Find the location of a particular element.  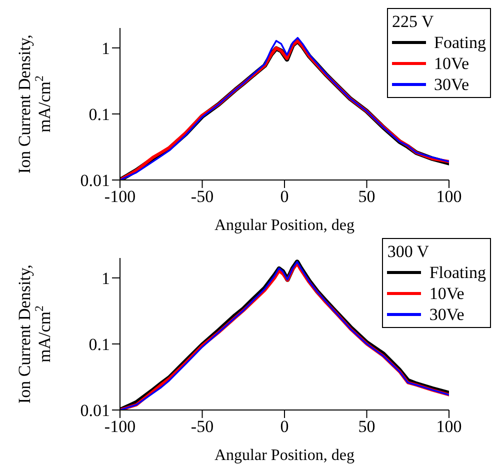

legend-title: 225 V is located at coordinates (413, 21).